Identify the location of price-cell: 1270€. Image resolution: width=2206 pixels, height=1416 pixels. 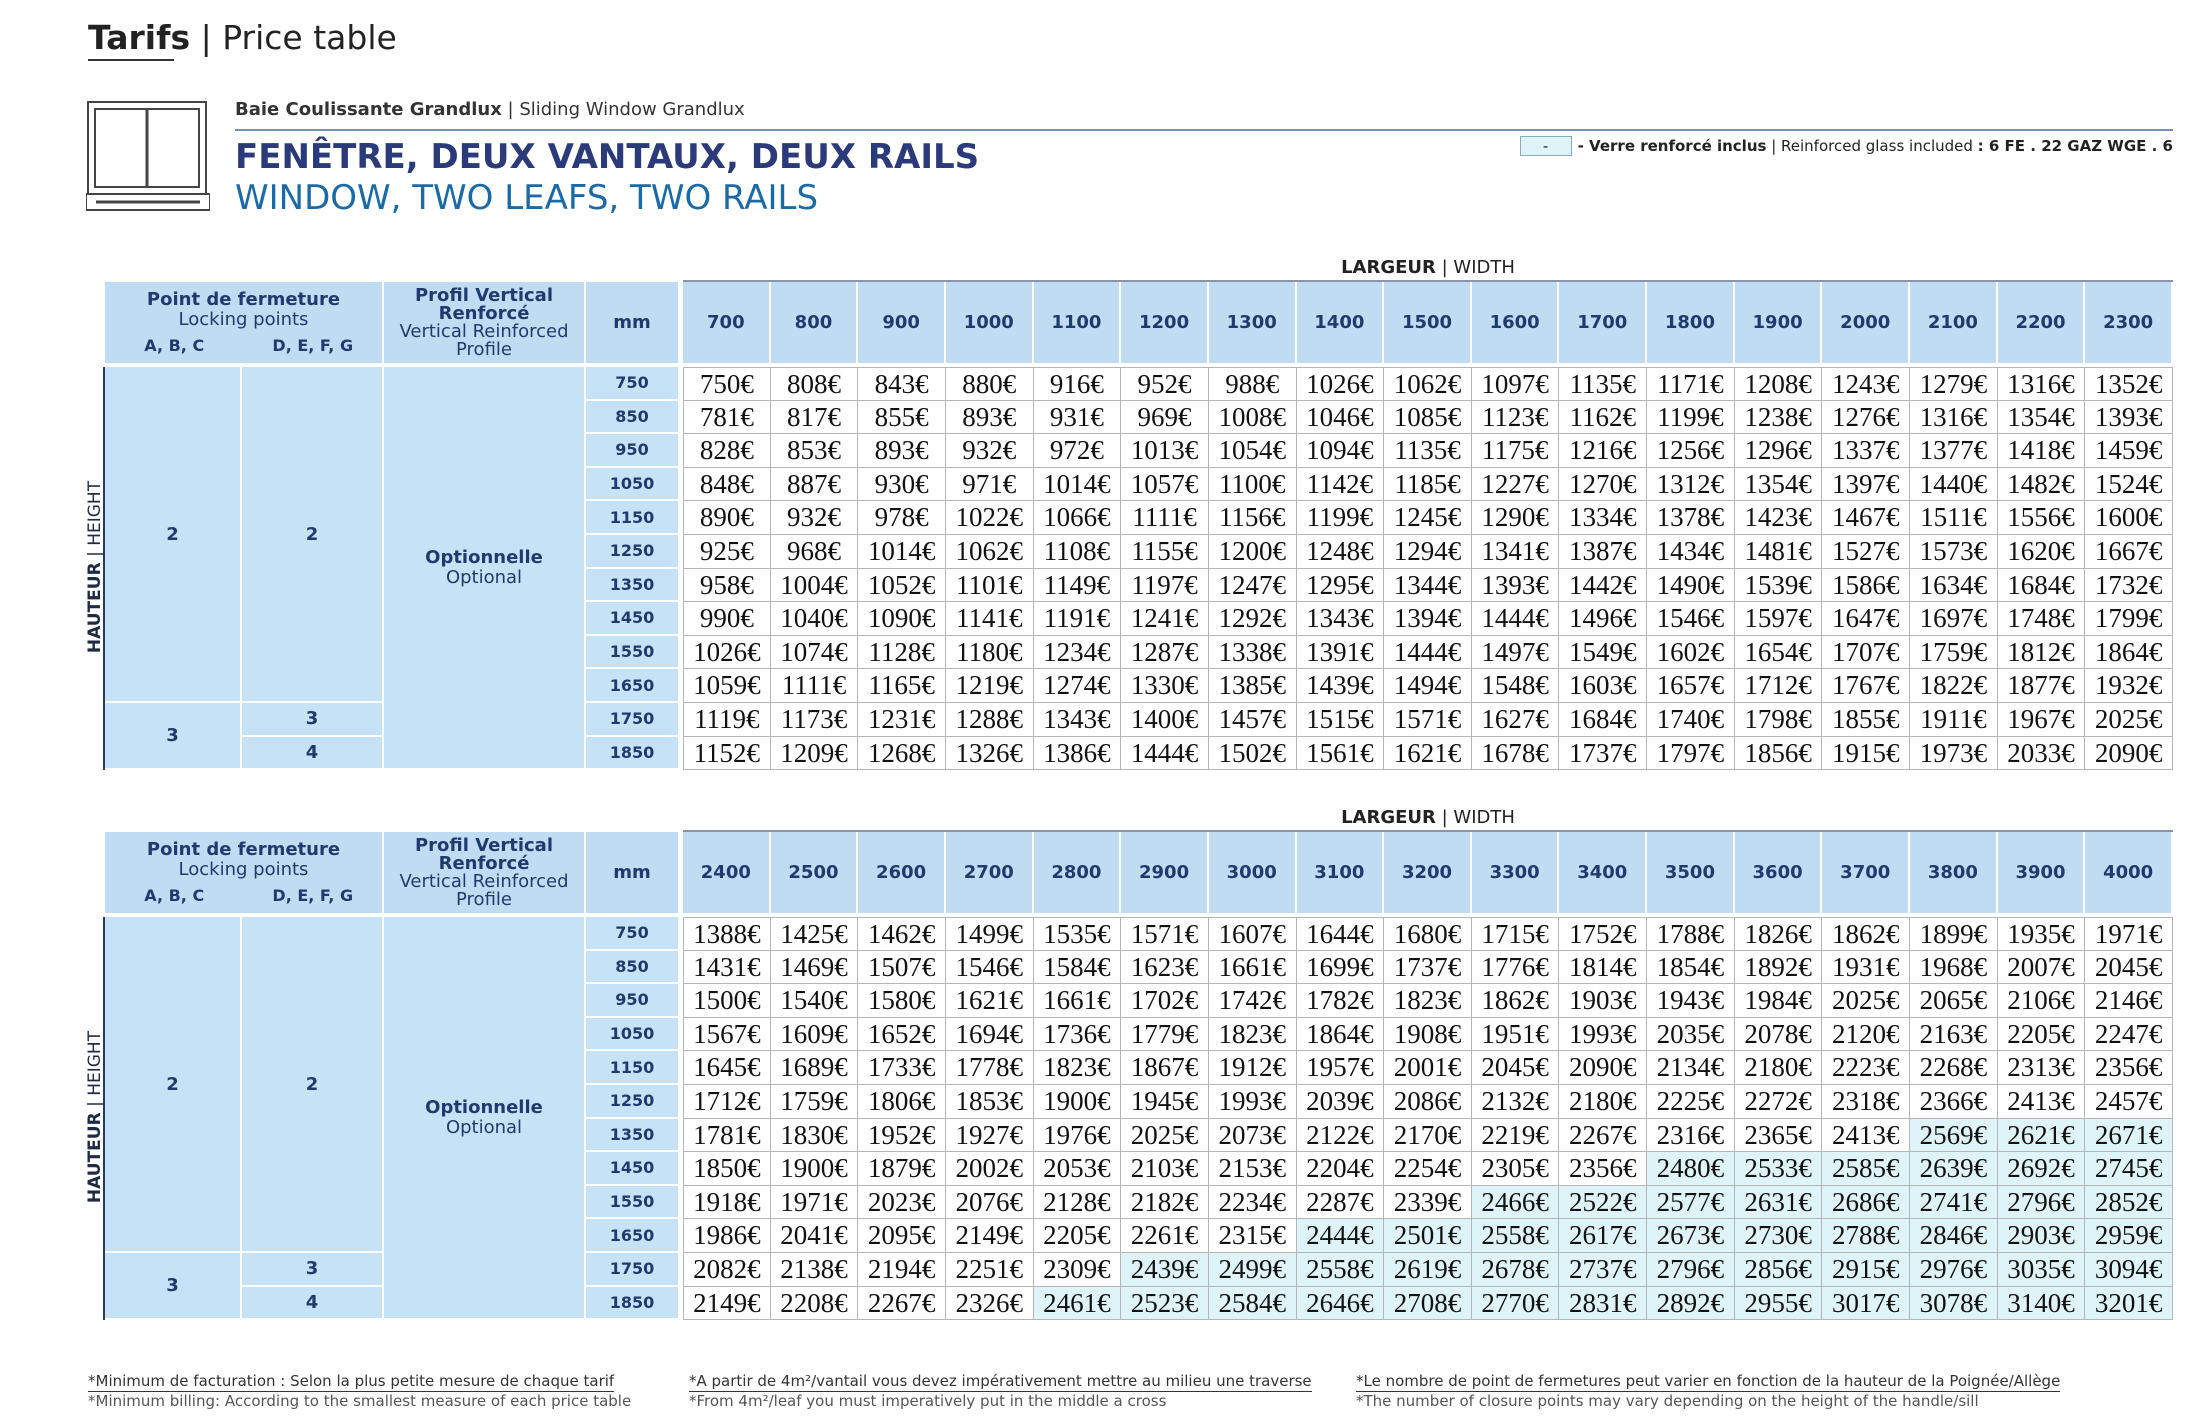
(1603, 484).